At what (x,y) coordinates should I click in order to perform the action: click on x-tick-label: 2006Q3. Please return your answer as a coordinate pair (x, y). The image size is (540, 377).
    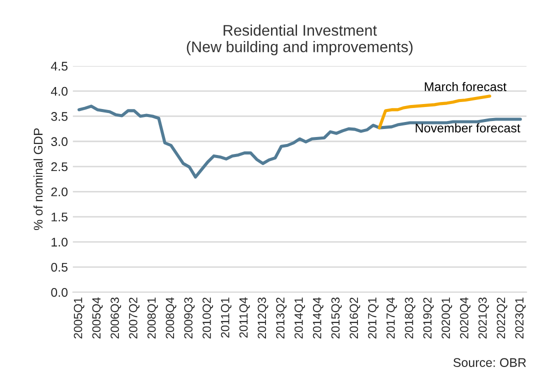
    Looking at the image, I should click on (116, 318).